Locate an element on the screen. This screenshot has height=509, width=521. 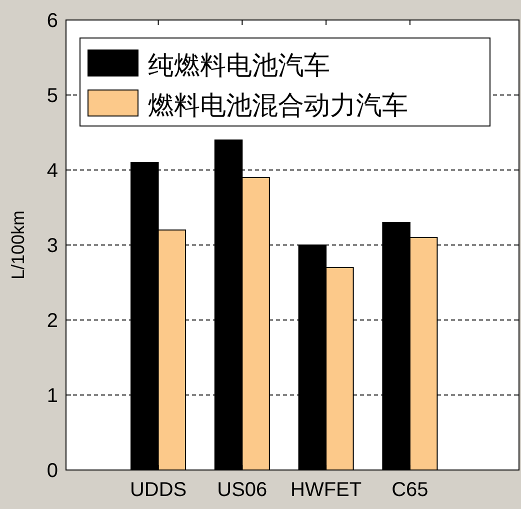
y-tick-label: 6 is located at coordinates (52, 21).